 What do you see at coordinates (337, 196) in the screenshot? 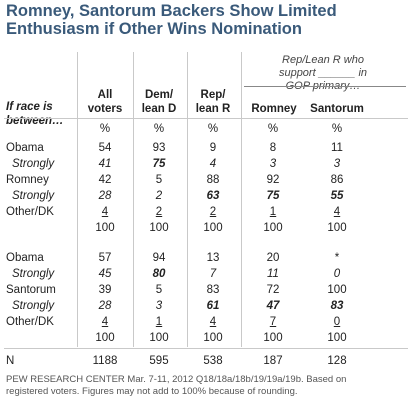
I see `table-cell: 55` at bounding box center [337, 196].